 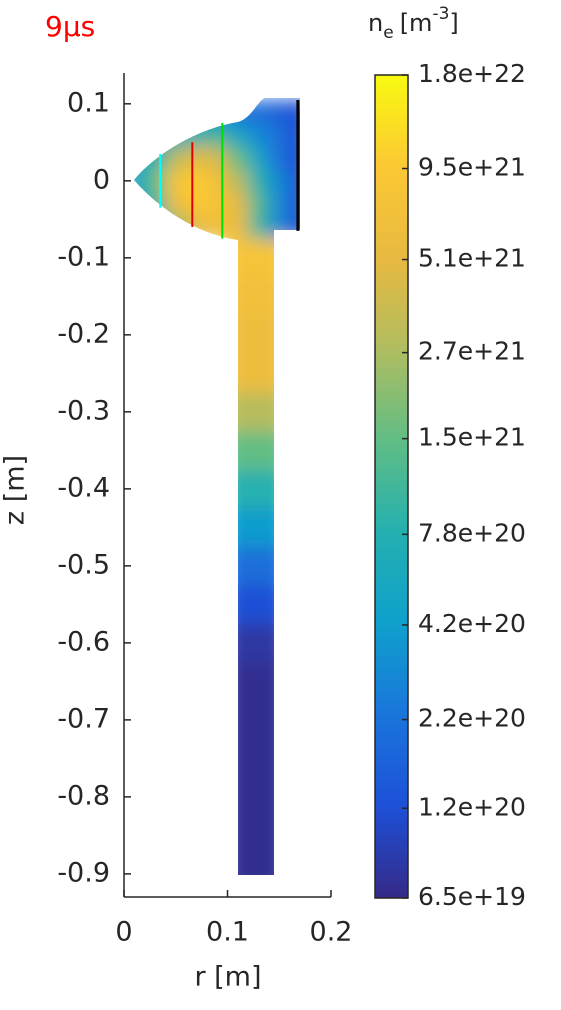 I want to click on y-tick-label: -0.3, so click(x=83, y=410).